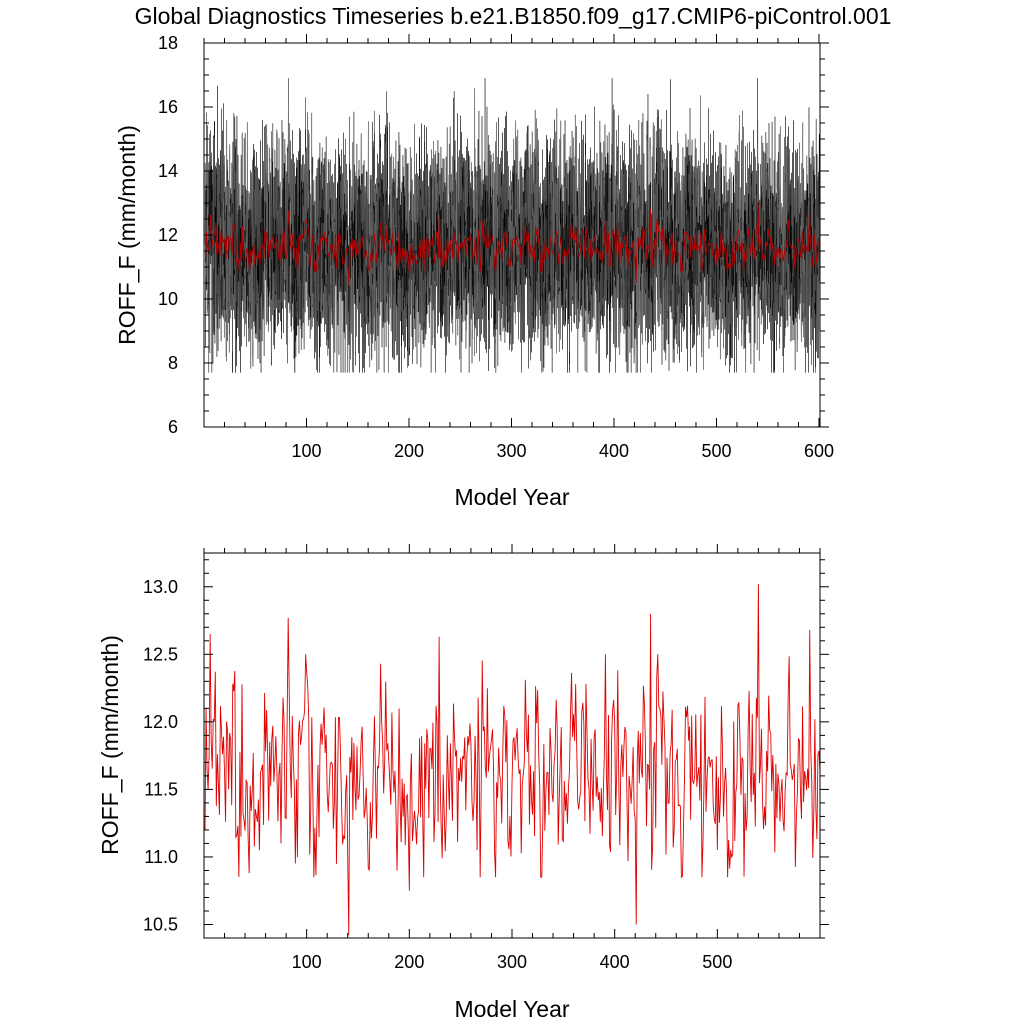 This screenshot has width=1024, height=1024. I want to click on top-annual-series, so click(512, 244).